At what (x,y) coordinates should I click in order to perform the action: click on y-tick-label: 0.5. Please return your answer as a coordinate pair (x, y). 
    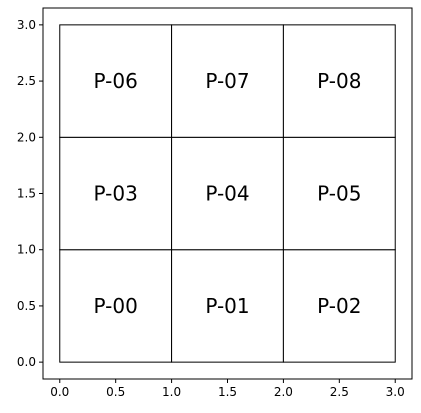
    Looking at the image, I should click on (26, 306).